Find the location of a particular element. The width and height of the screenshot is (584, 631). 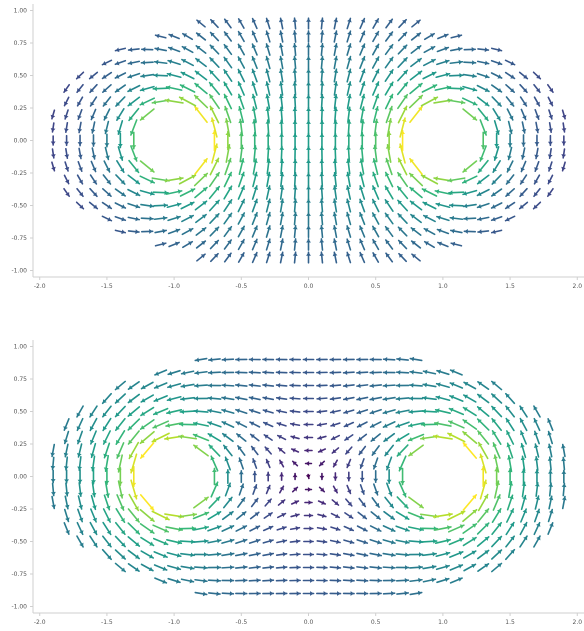

x-tick-label: 2.0 is located at coordinates (578, 286).